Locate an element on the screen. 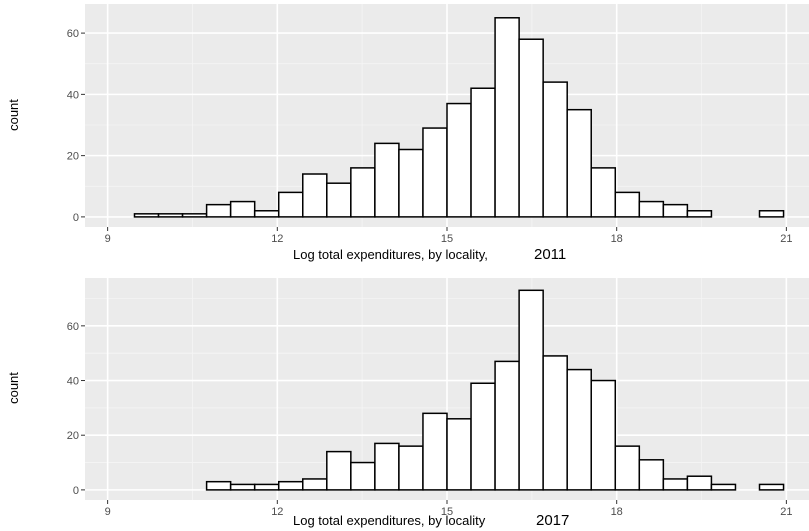 The width and height of the screenshot is (809, 531). x-axis-year-label: 2017 is located at coordinates (552, 520).